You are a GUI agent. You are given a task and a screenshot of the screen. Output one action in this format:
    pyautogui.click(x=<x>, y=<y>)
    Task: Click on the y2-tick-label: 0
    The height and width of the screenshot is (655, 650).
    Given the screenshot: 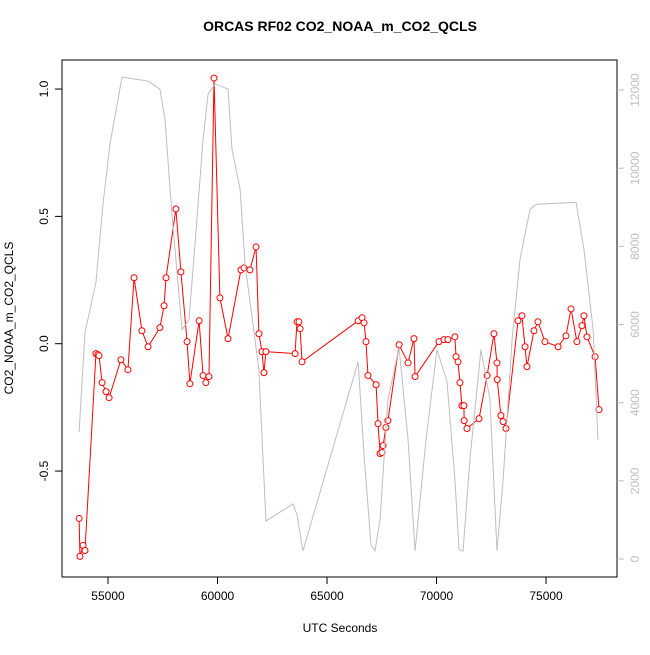 What is the action you would take?
    pyautogui.click(x=635, y=558)
    